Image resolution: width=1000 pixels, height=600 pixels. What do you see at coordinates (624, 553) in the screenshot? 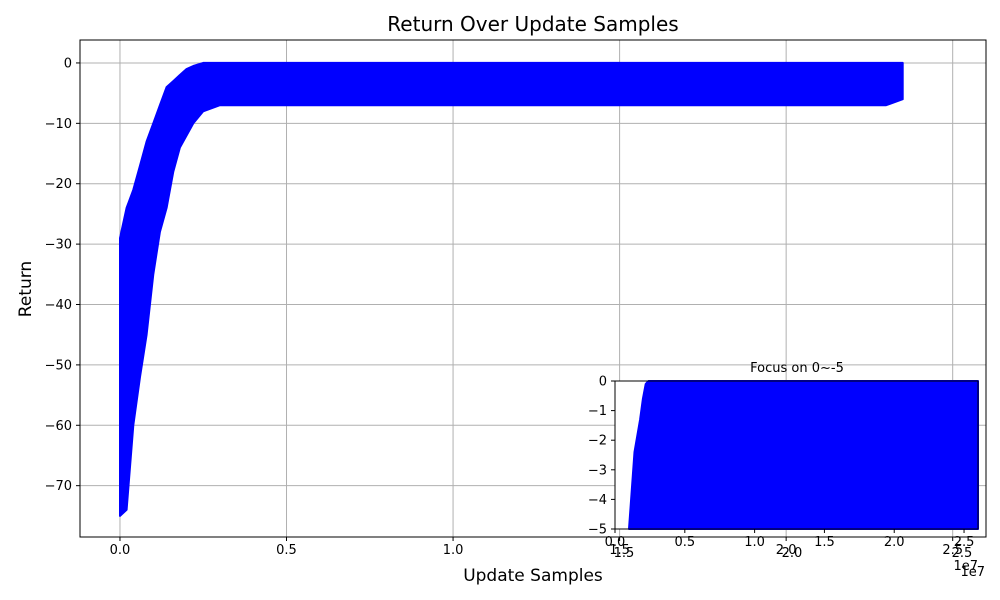
I see `overlap-tick-label: 1.5` at bounding box center [624, 553].